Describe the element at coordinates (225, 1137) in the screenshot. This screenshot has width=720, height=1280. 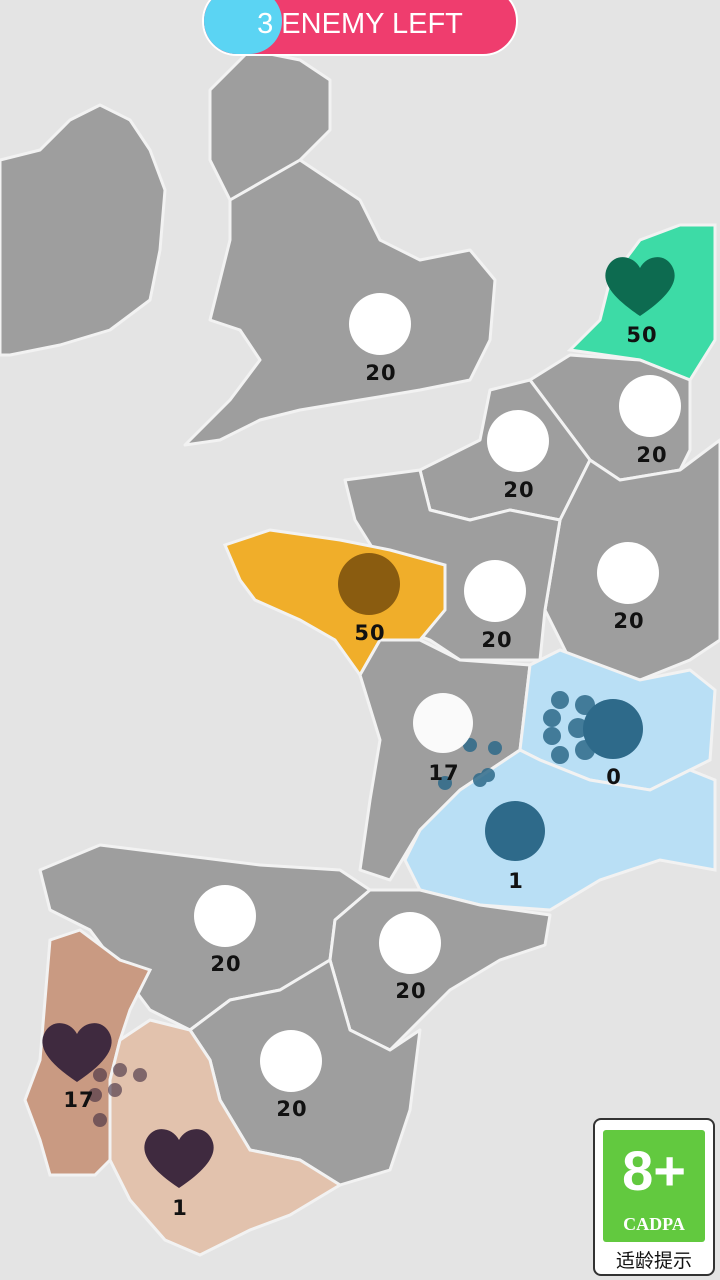
I see `territory-andalusia` at that location.